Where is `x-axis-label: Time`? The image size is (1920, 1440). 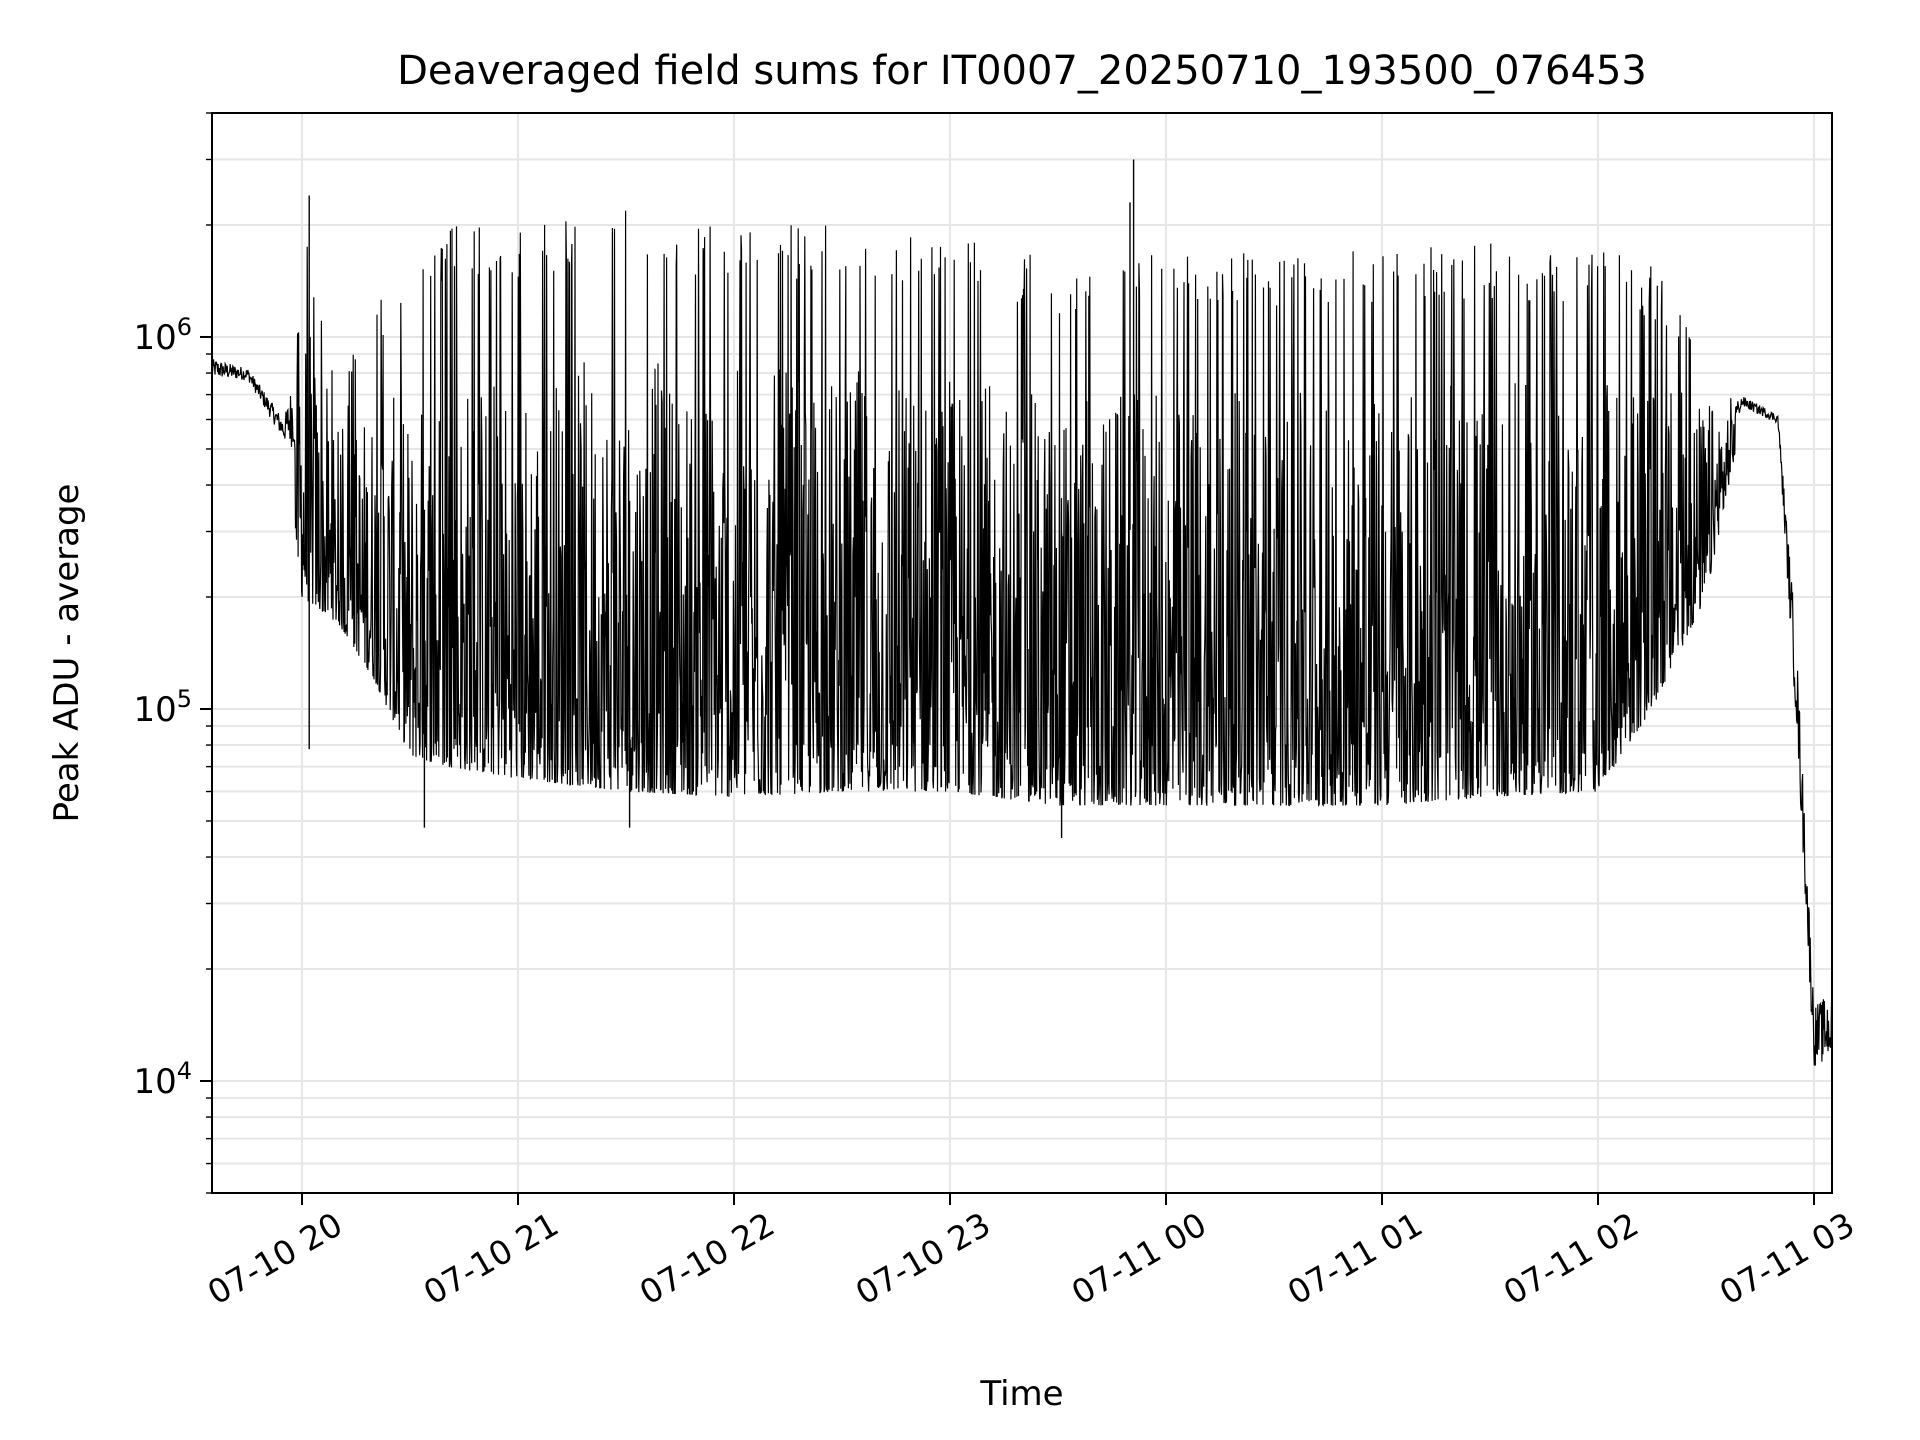 x-axis-label: Time is located at coordinates (1021, 1394).